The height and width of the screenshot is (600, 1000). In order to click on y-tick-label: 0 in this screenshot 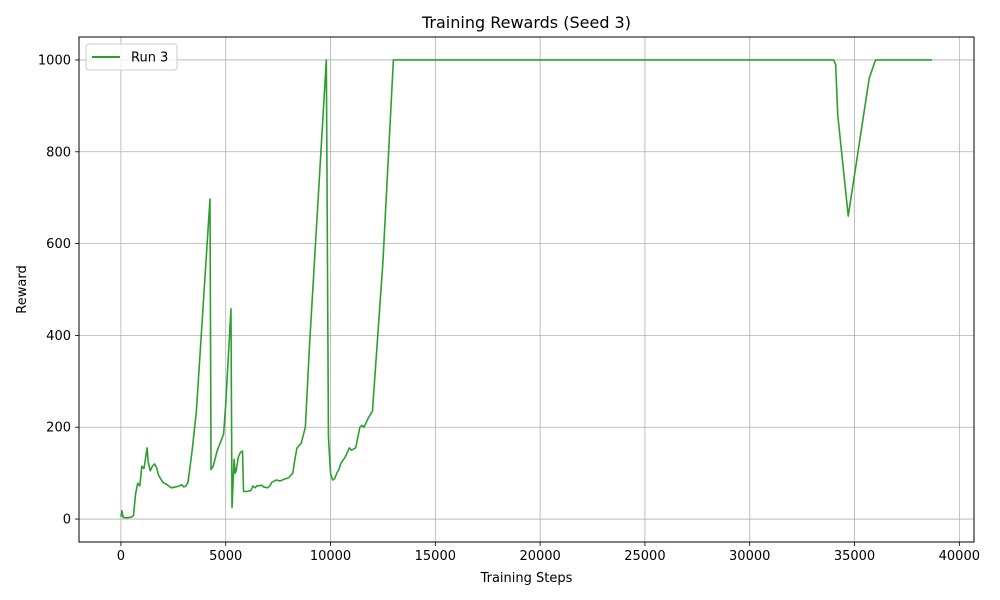, I will do `click(67, 520)`.